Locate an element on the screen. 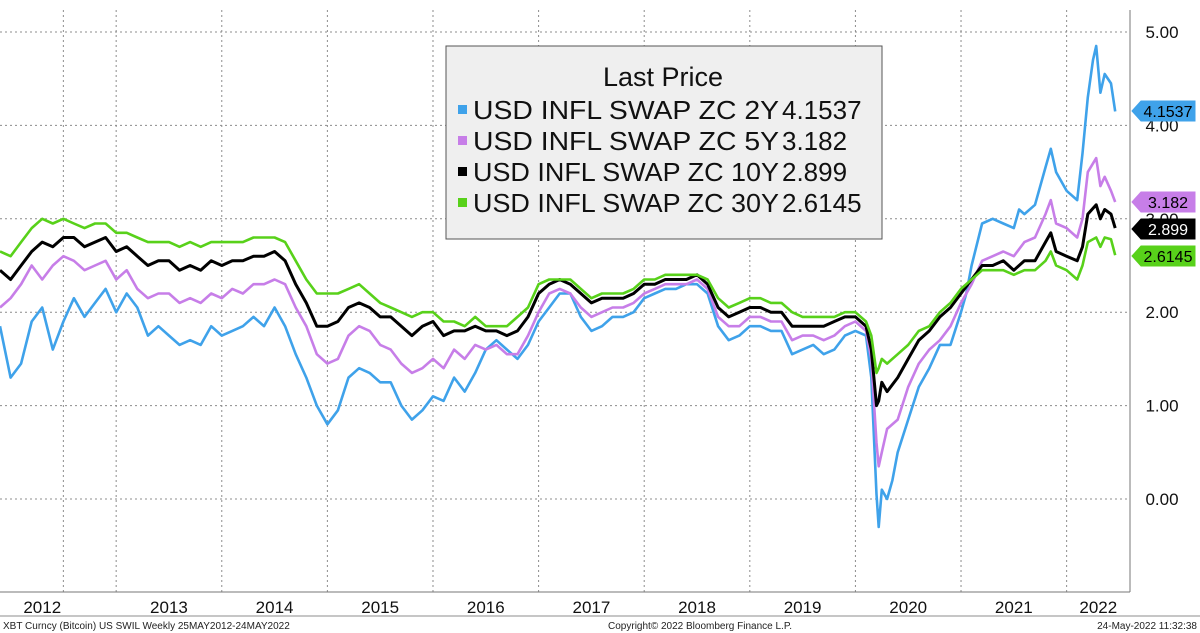  legend-entry: USD INFL SWAP ZC 30Y 2.6145 is located at coordinates (660, 203).